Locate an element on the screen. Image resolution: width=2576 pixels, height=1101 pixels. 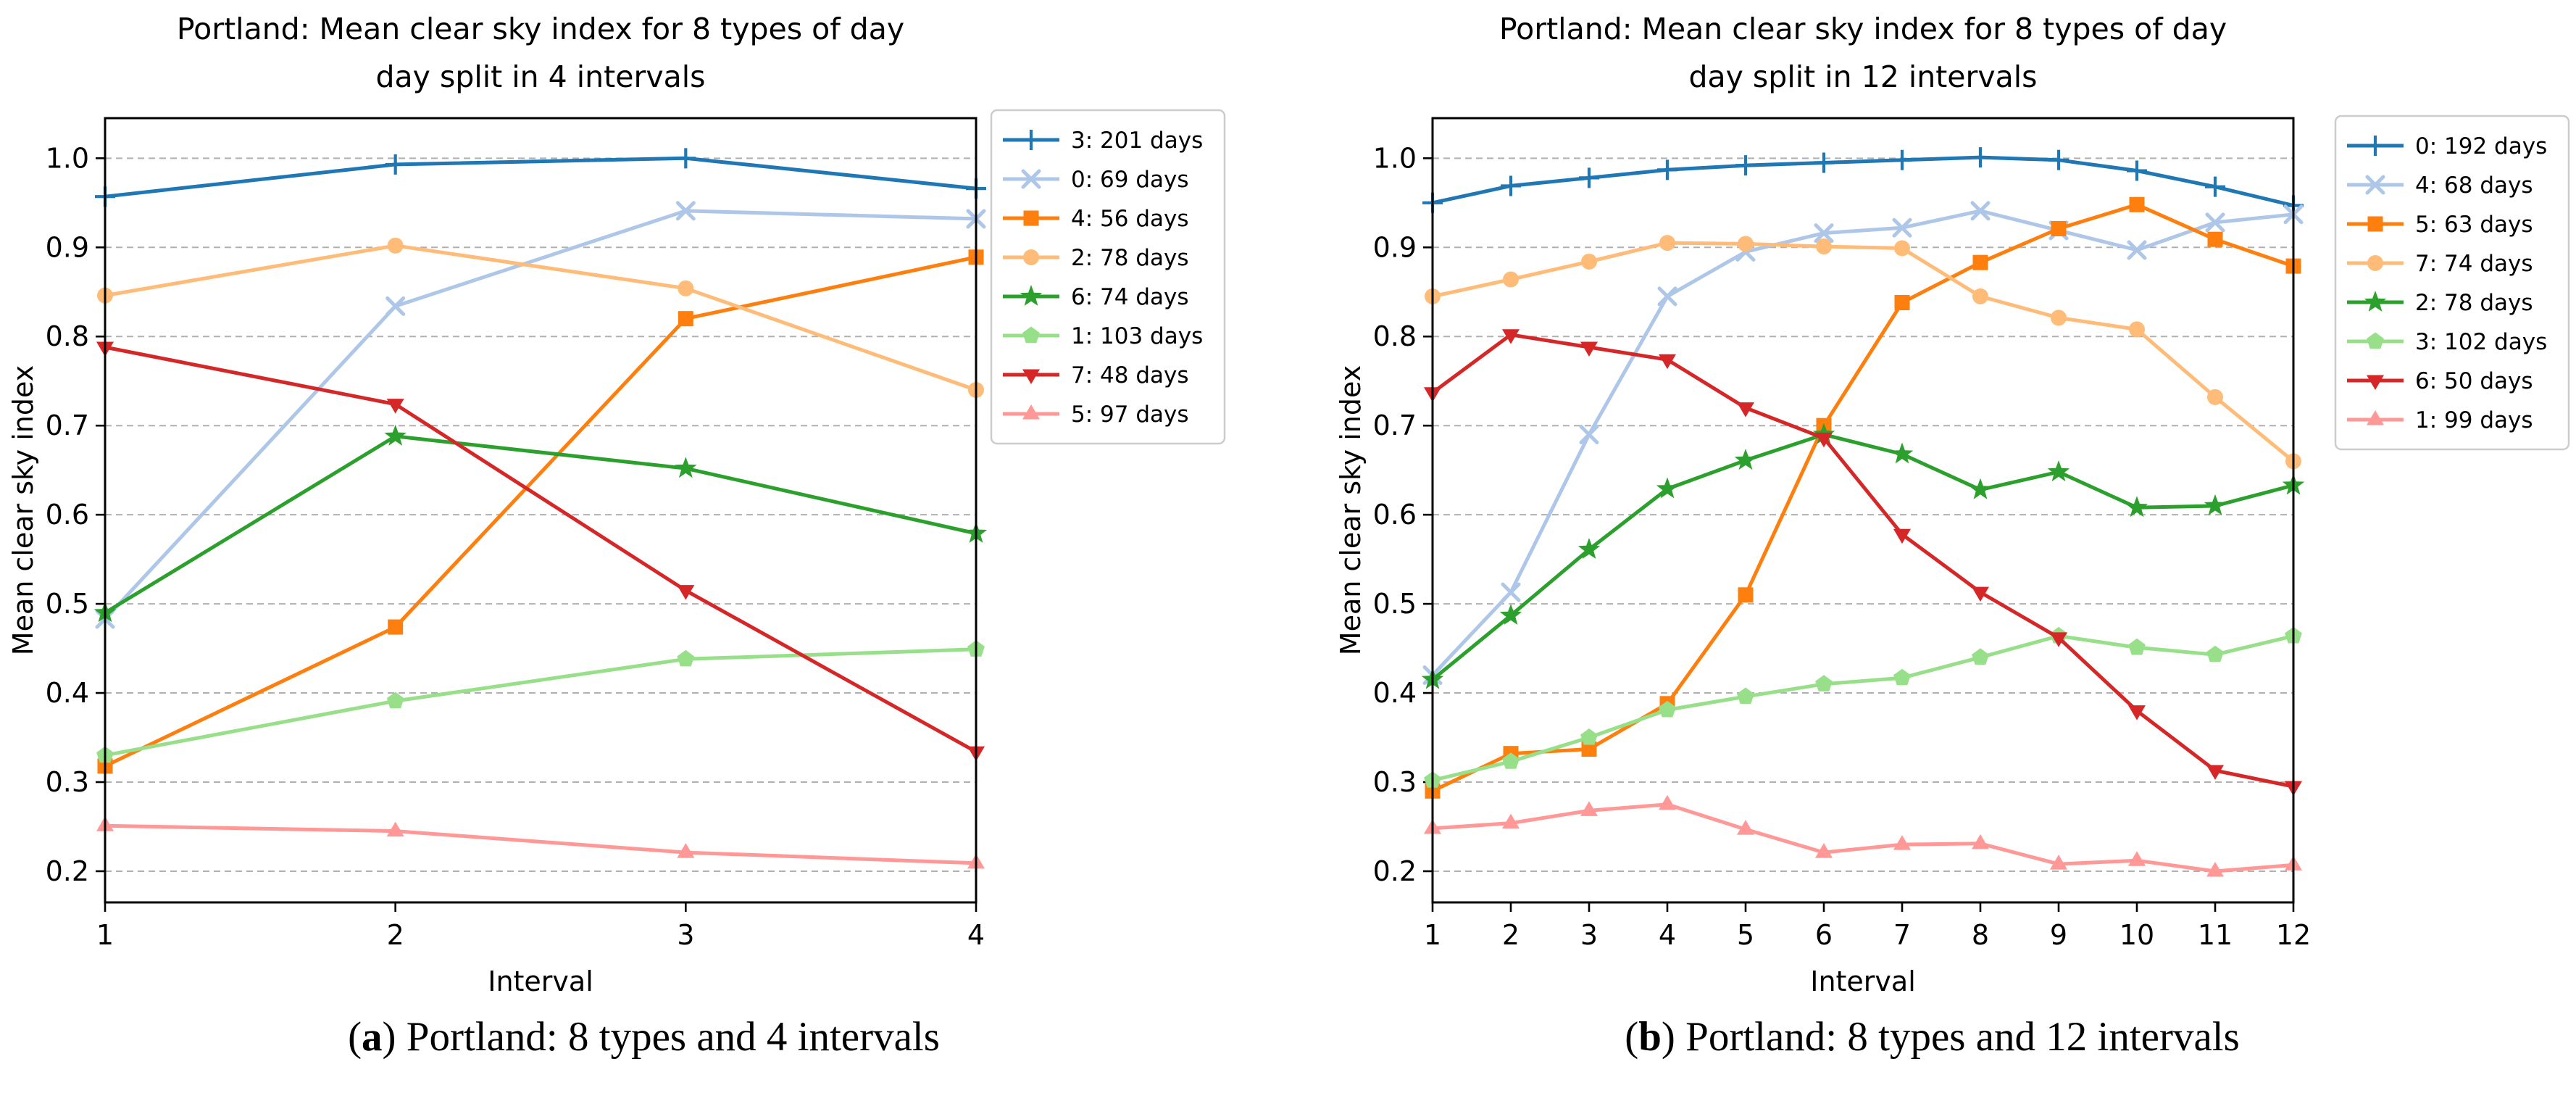
x-tick-label: 10 is located at coordinates (2136, 935).